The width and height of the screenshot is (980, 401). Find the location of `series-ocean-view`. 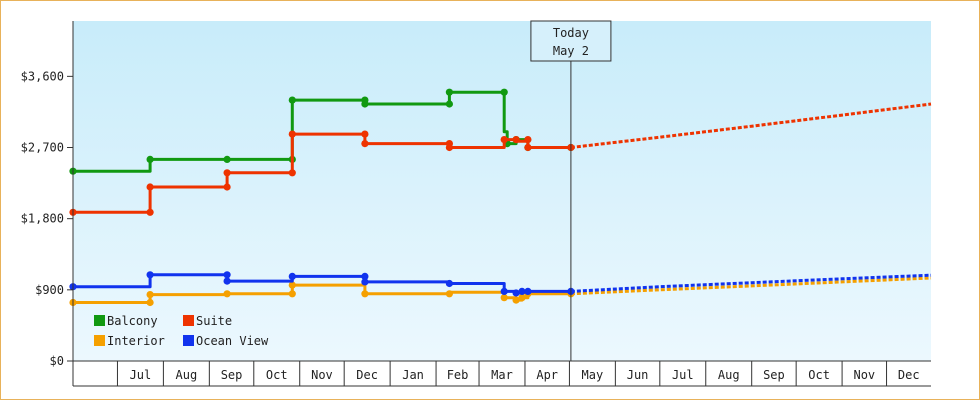

series-ocean-view is located at coordinates (500, 284).